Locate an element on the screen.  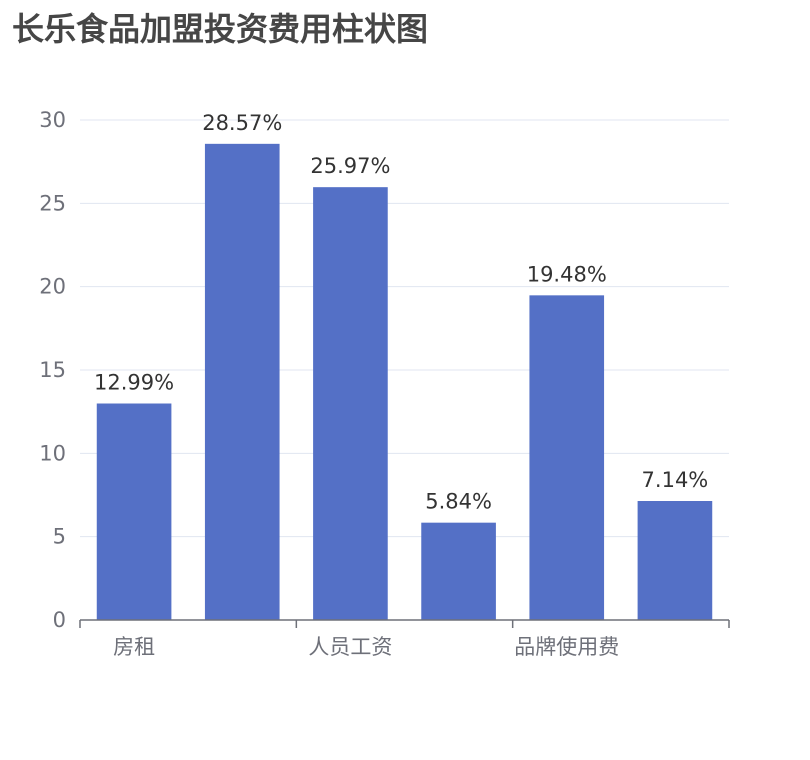
x-category-label: 人员工资 is located at coordinates (350, 647).